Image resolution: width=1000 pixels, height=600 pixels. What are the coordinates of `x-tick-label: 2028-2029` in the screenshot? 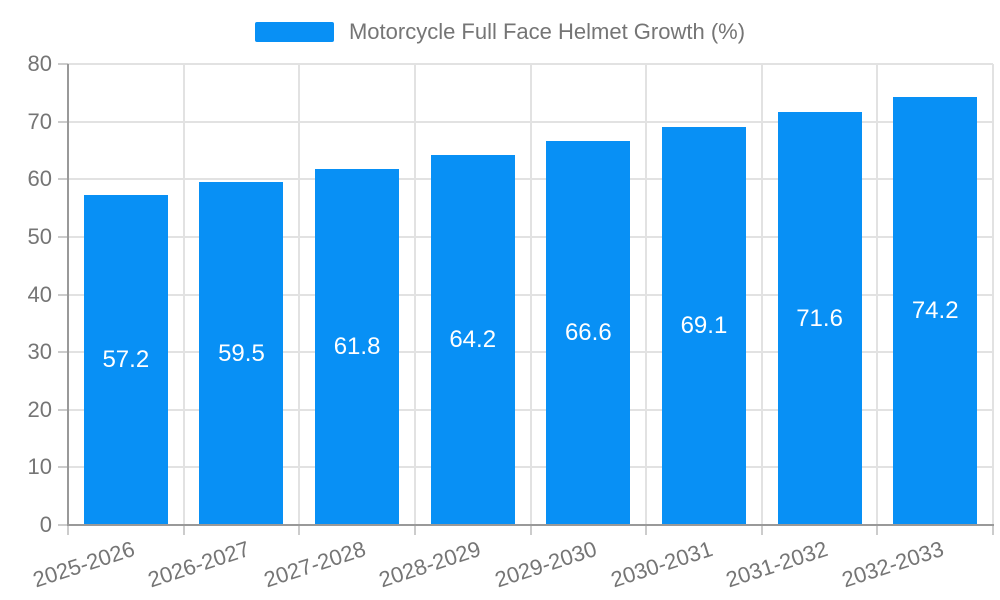 It's located at (430, 564).